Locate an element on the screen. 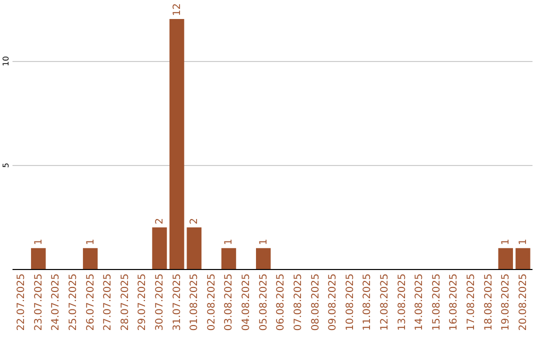 This screenshot has height=340, width=540. y-tick-label: 10 is located at coordinates (6, 61).